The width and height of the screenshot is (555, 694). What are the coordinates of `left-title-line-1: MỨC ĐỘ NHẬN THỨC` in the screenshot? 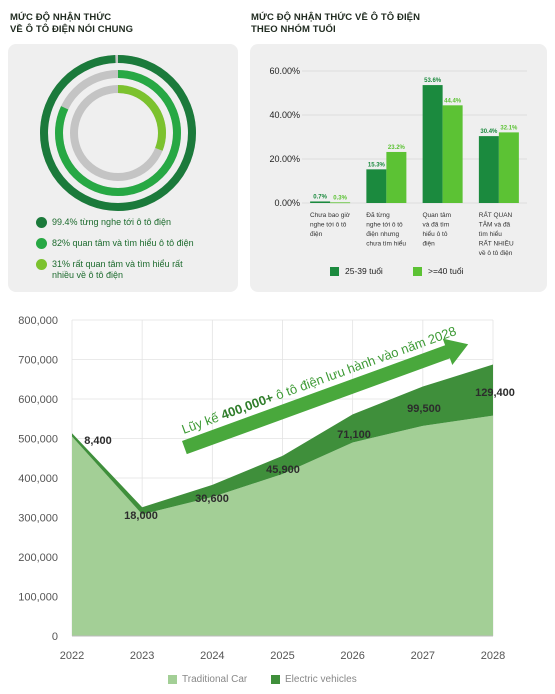 It's located at (61, 17).